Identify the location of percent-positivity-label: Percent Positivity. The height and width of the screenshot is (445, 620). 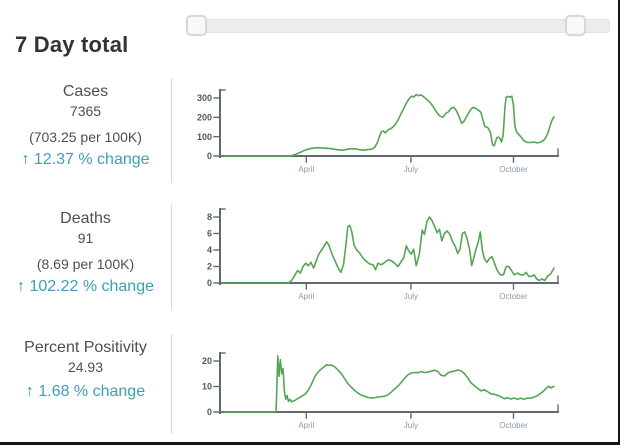
(85, 347).